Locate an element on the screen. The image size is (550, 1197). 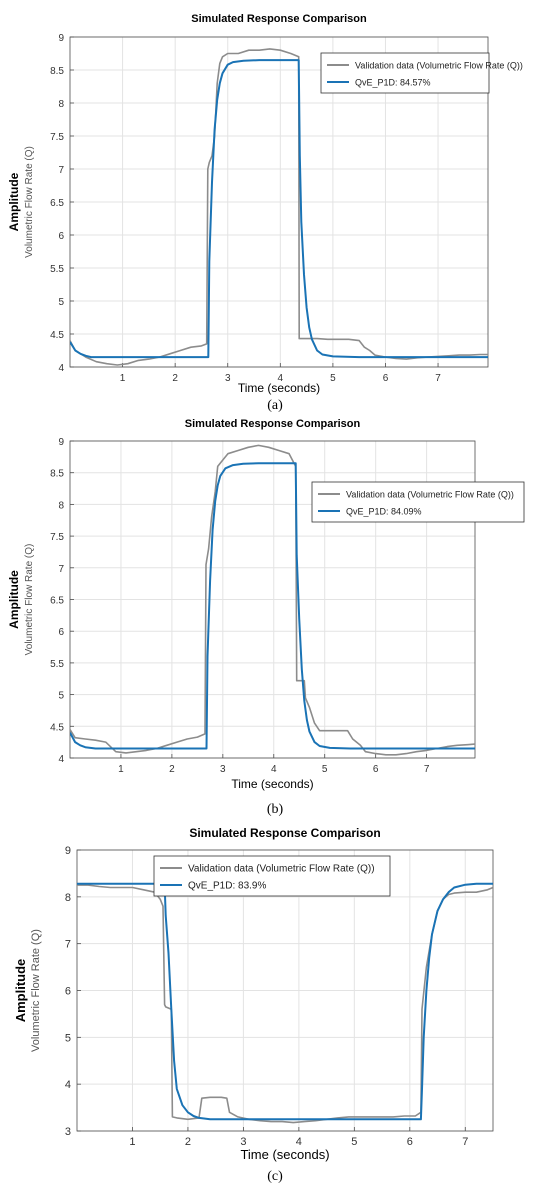
figure-caption-a: (a) is located at coordinates (275, 405).